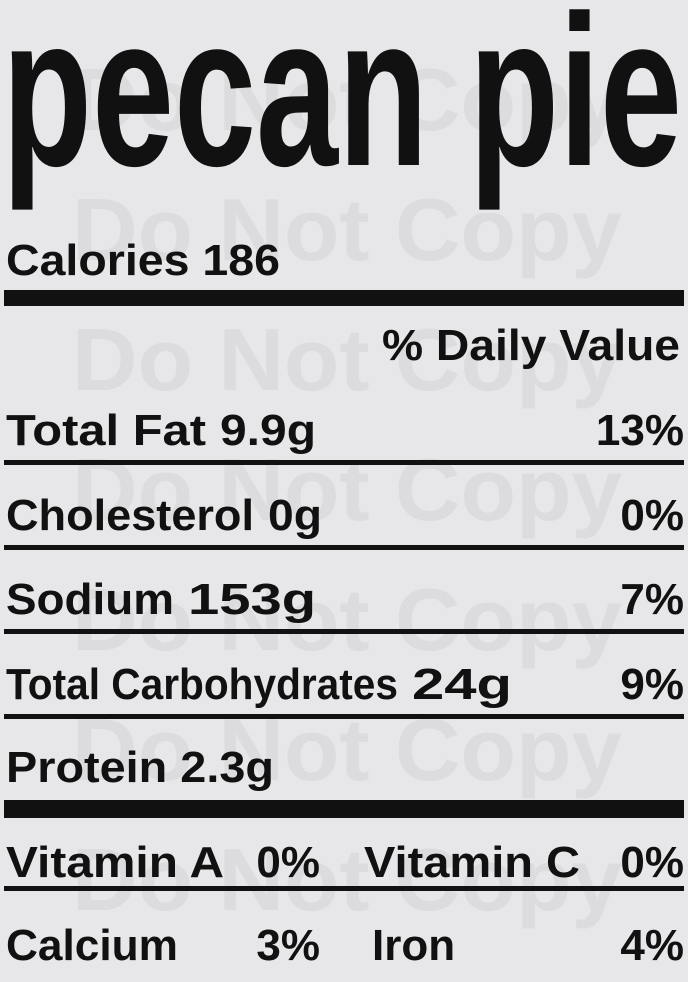  What do you see at coordinates (652, 599) in the screenshot?
I see `nutrient-dv: 7%` at bounding box center [652, 599].